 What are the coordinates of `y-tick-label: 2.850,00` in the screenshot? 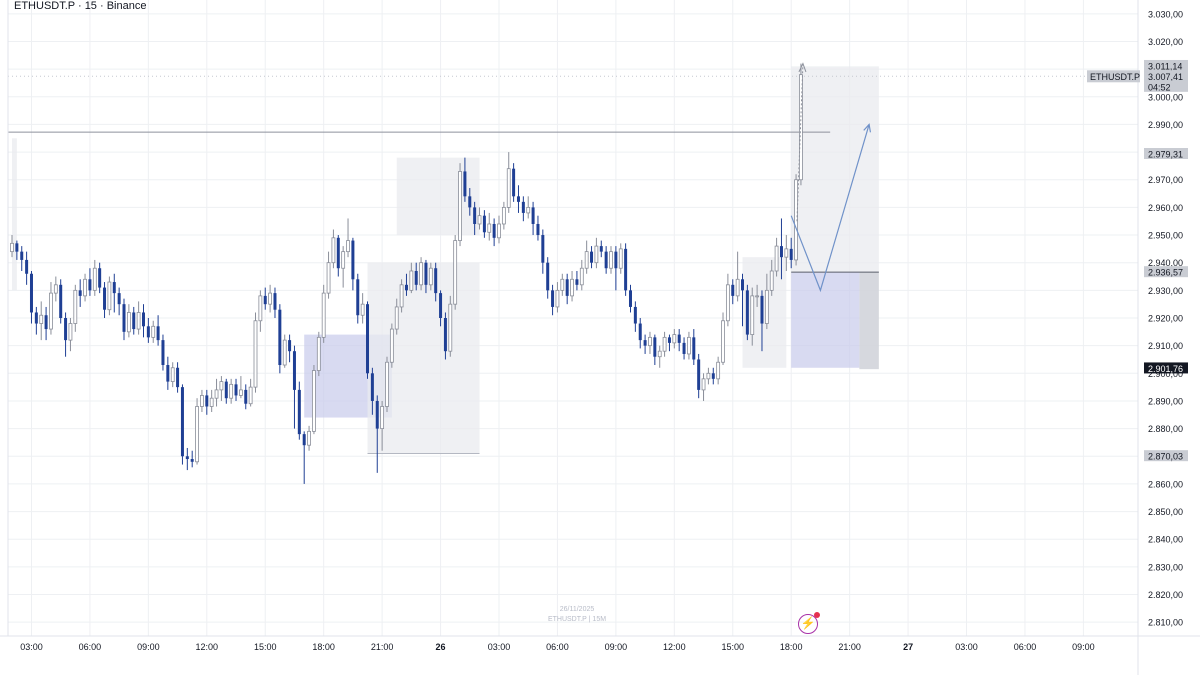 It's located at (1165, 512).